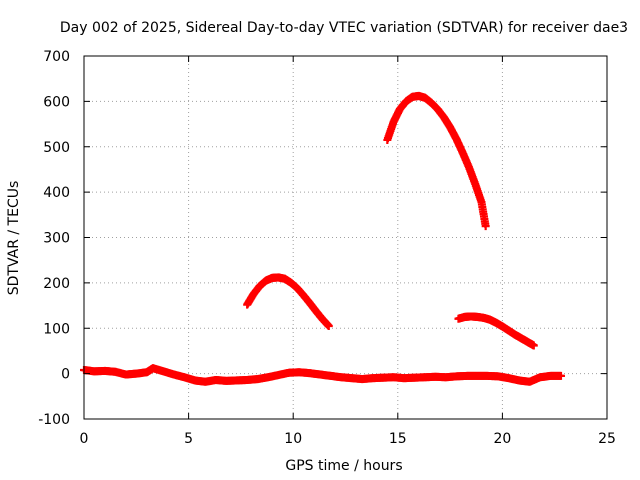  What do you see at coordinates (502, 439) in the screenshot?
I see `x-tick-label: 20` at bounding box center [502, 439].